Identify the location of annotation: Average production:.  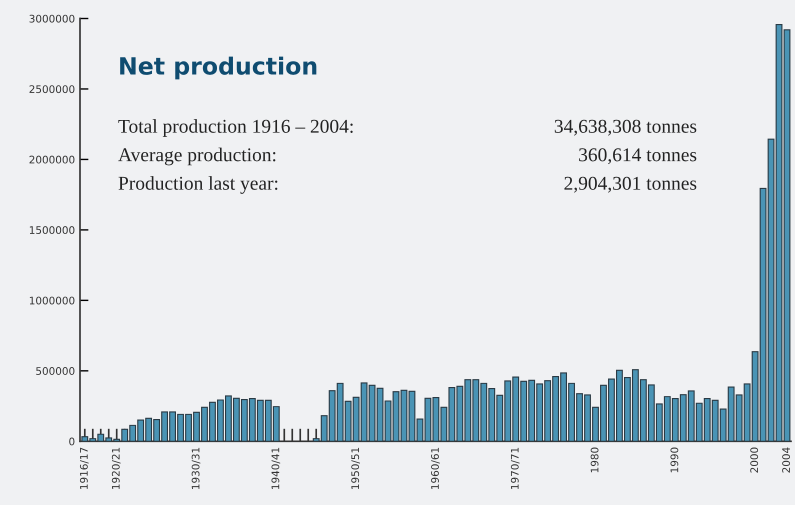
(197, 157).